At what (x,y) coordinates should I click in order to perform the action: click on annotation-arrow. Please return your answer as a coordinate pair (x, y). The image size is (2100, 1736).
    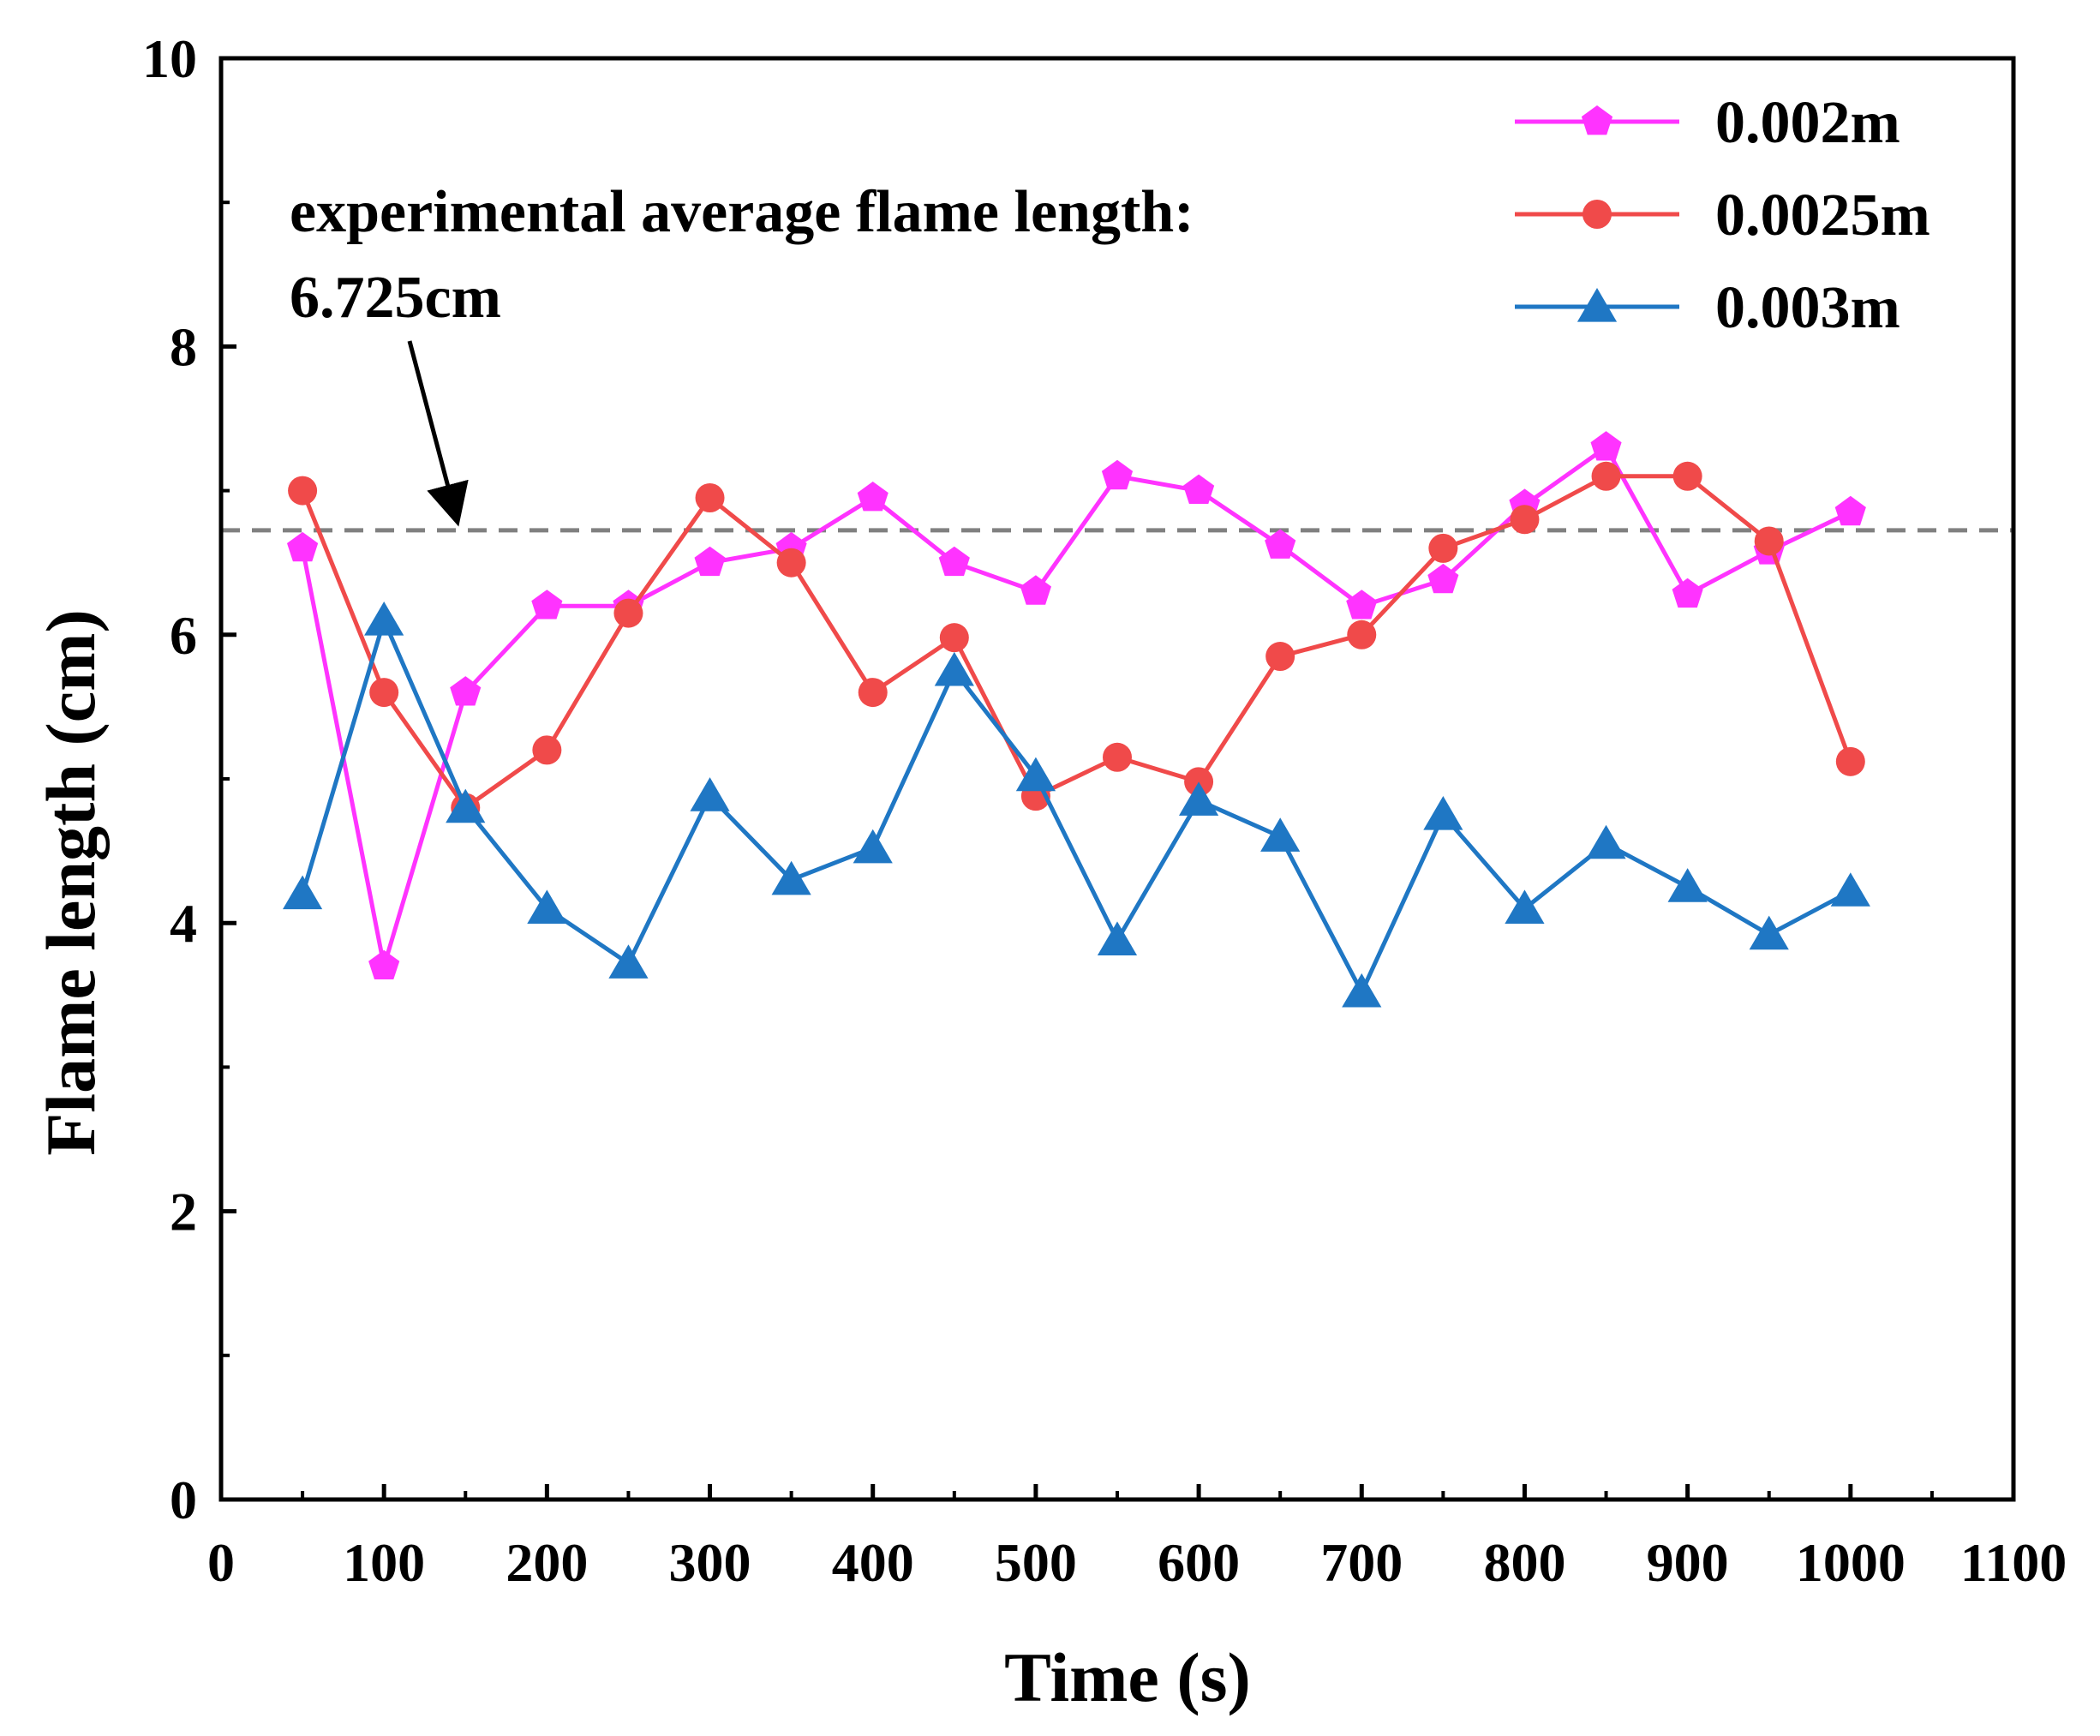
    Looking at the image, I should click on (438, 433).